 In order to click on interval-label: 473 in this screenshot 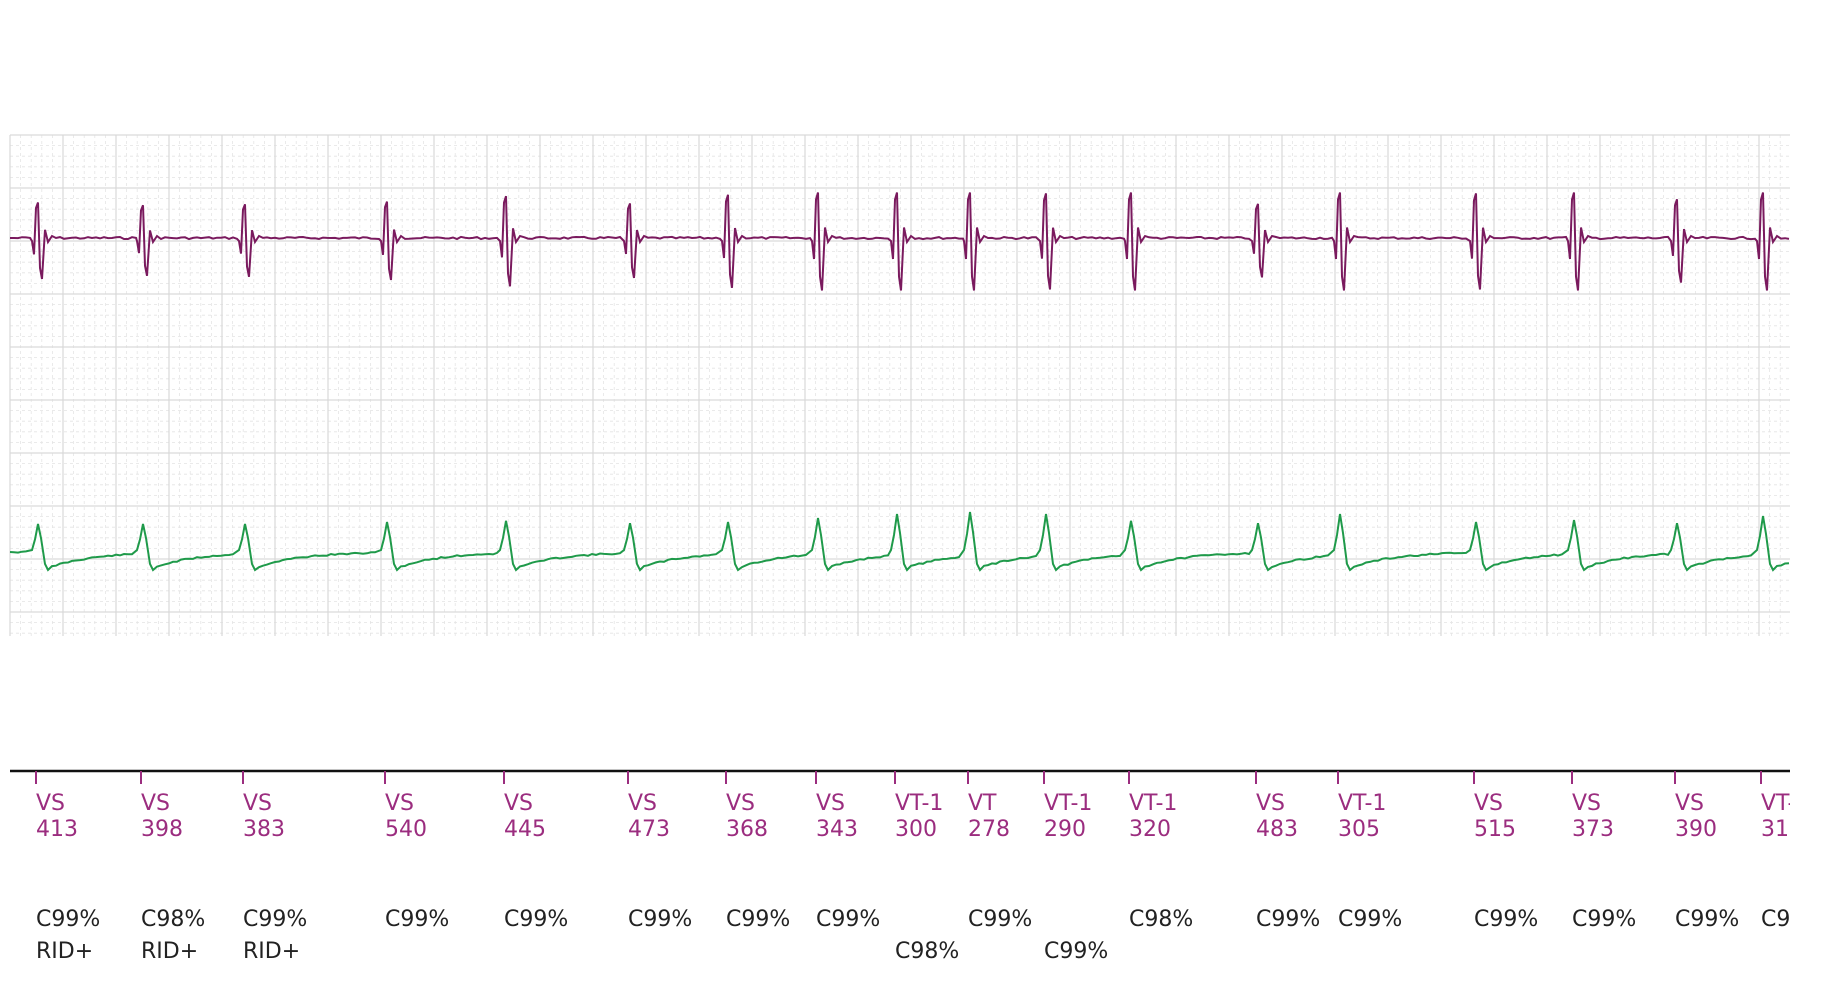, I will do `click(649, 829)`.